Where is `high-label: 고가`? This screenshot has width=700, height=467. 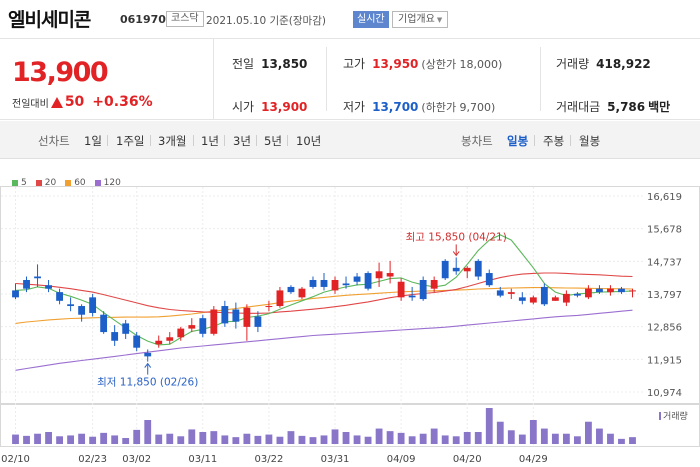 high-label: 고가 is located at coordinates (354, 64).